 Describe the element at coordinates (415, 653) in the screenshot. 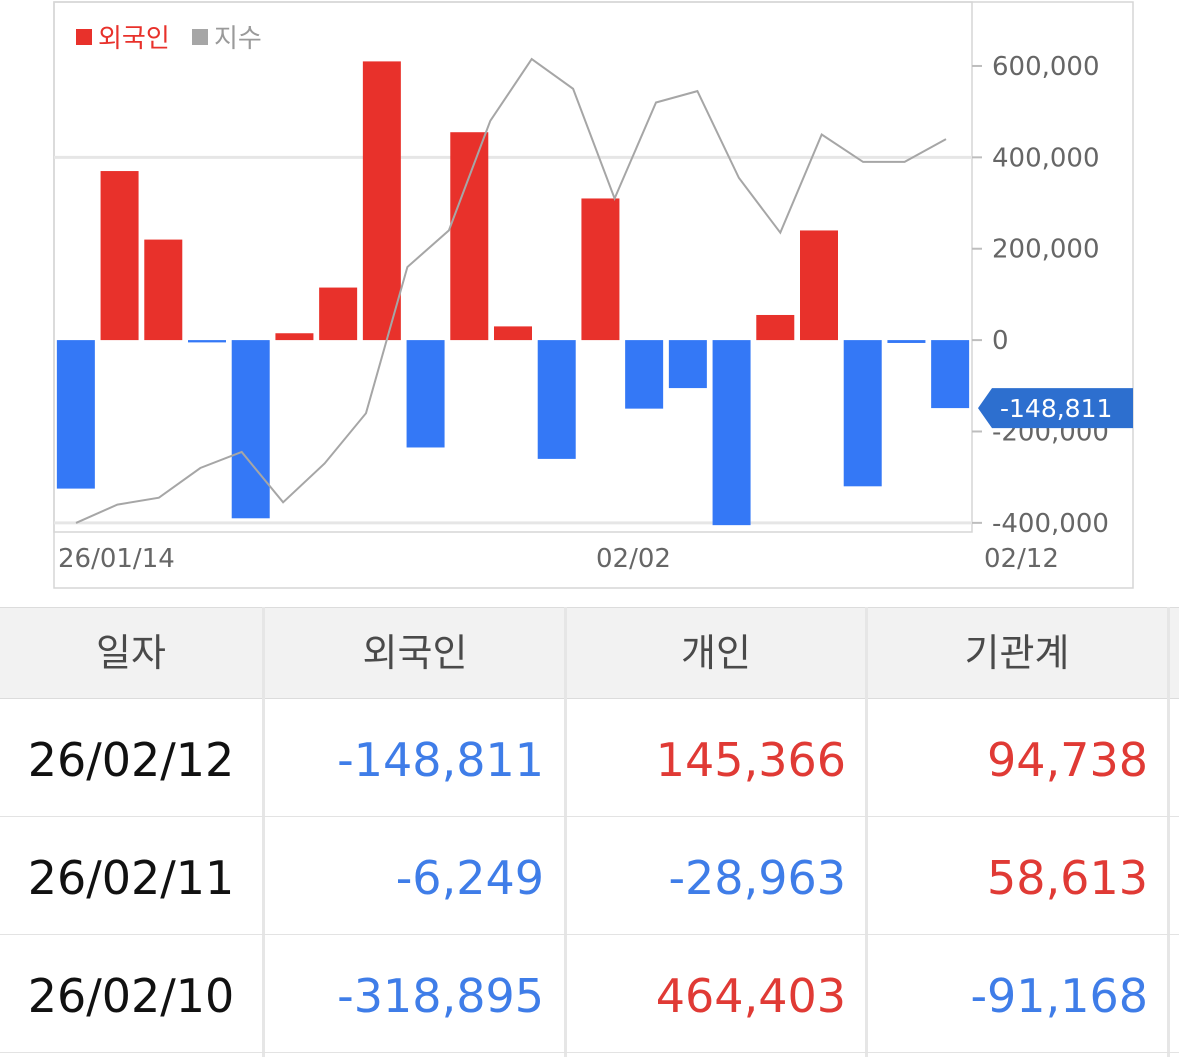

I see `header-foreign: 외국인` at that location.